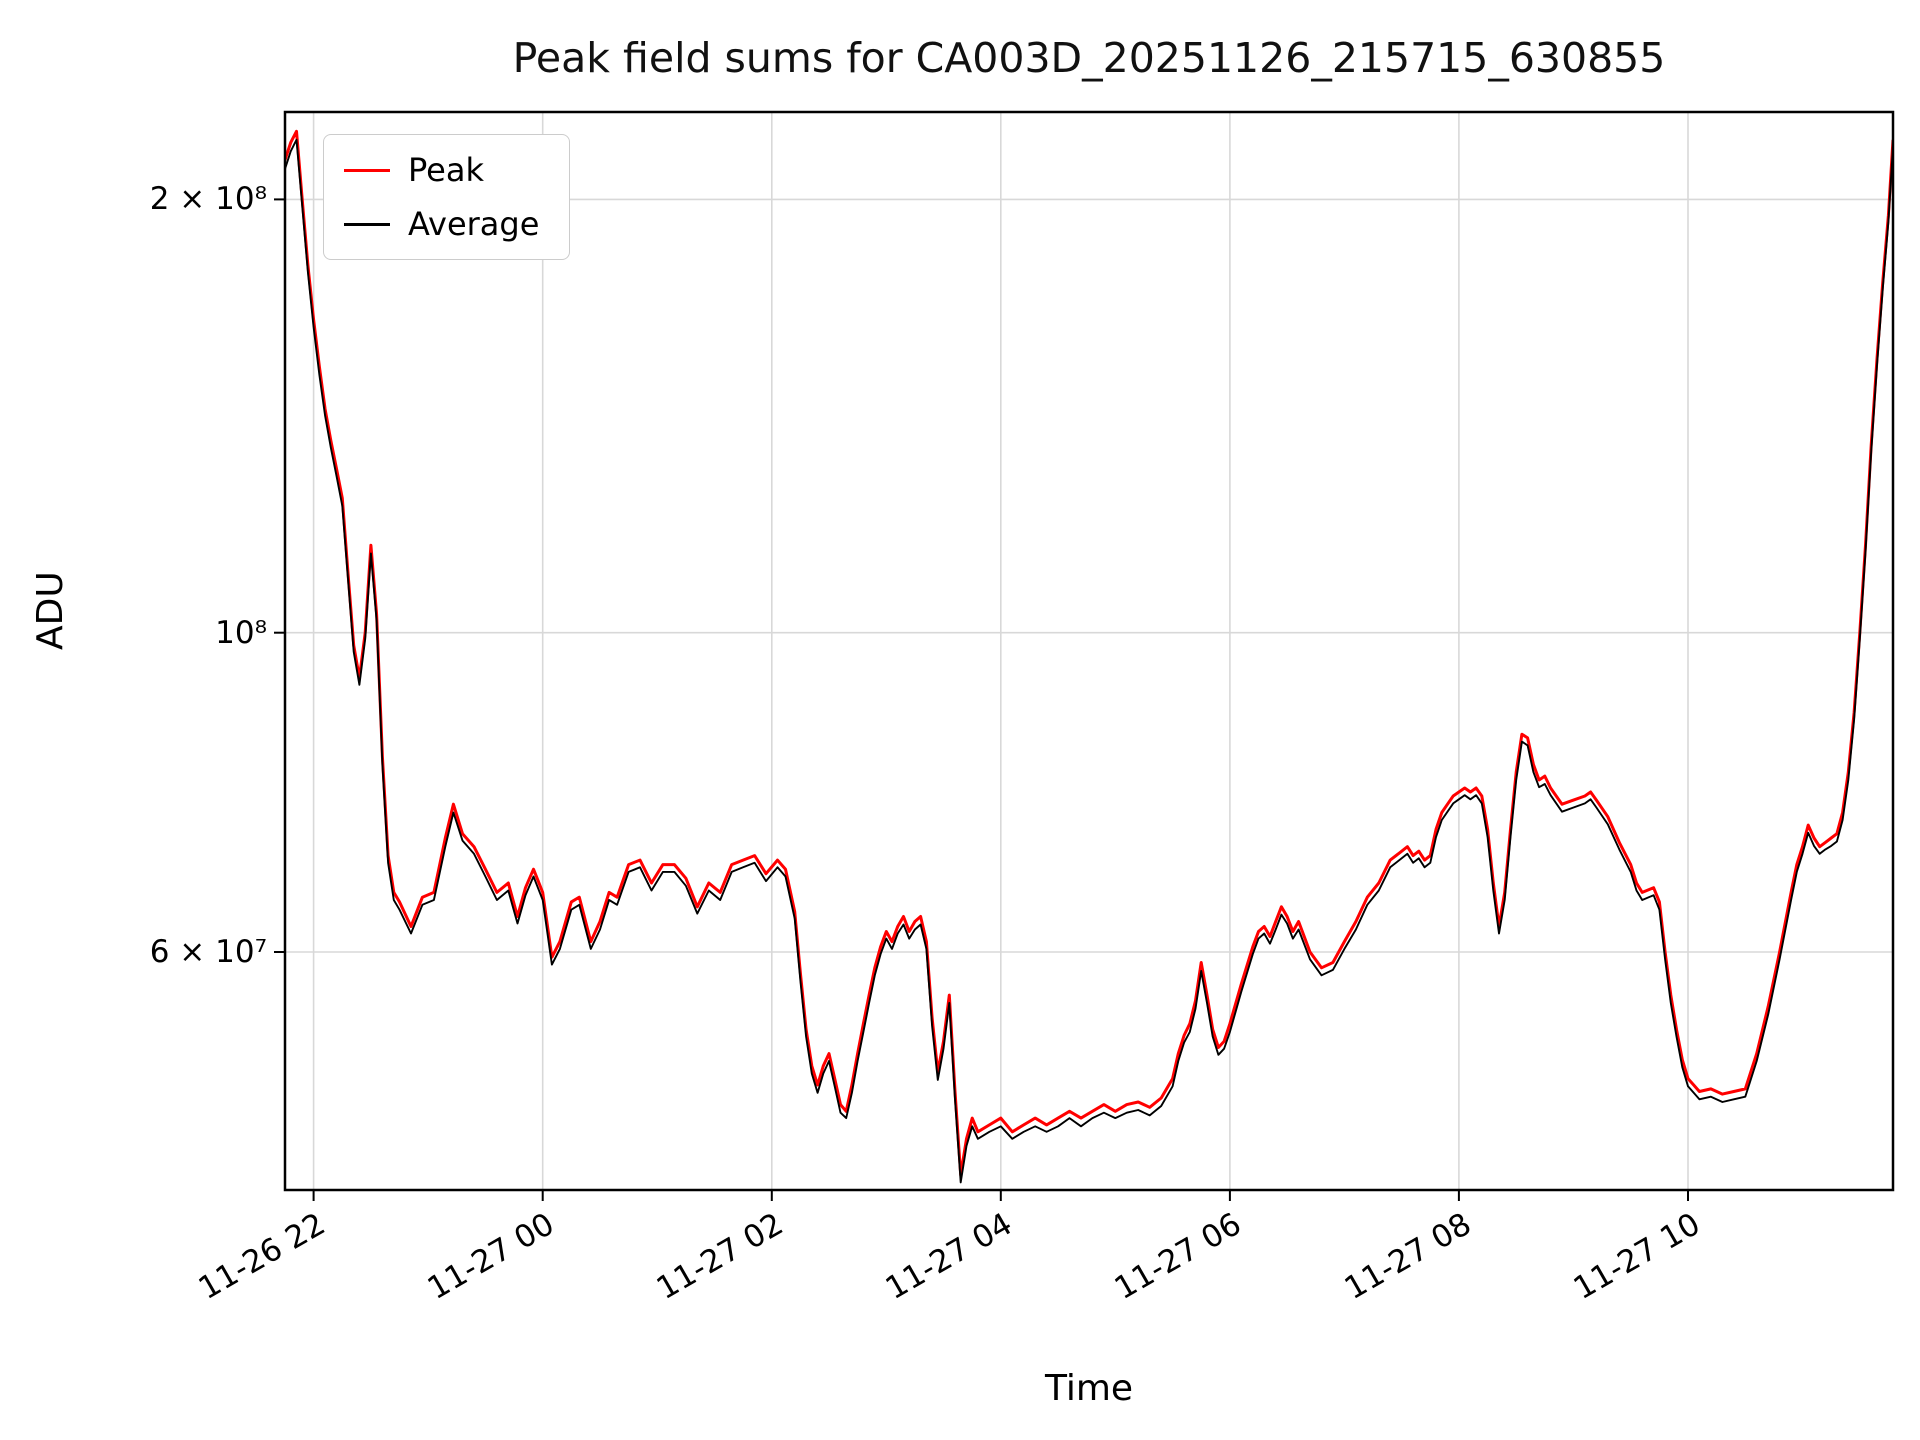 This screenshot has height=1440, width=1920. I want to click on y-axis-label: ADU, so click(50, 610).